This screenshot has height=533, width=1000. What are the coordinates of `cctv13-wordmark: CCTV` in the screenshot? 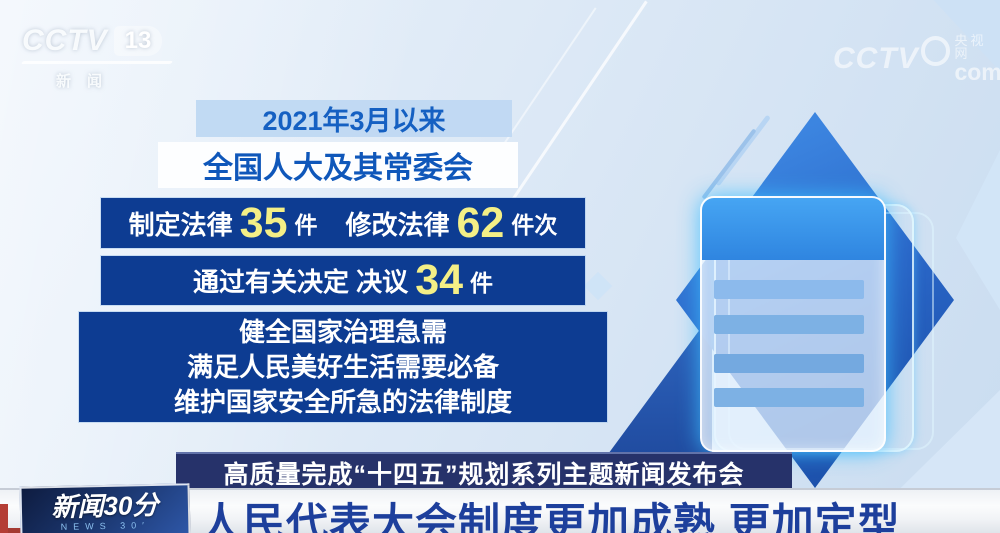 It's located at (65, 40).